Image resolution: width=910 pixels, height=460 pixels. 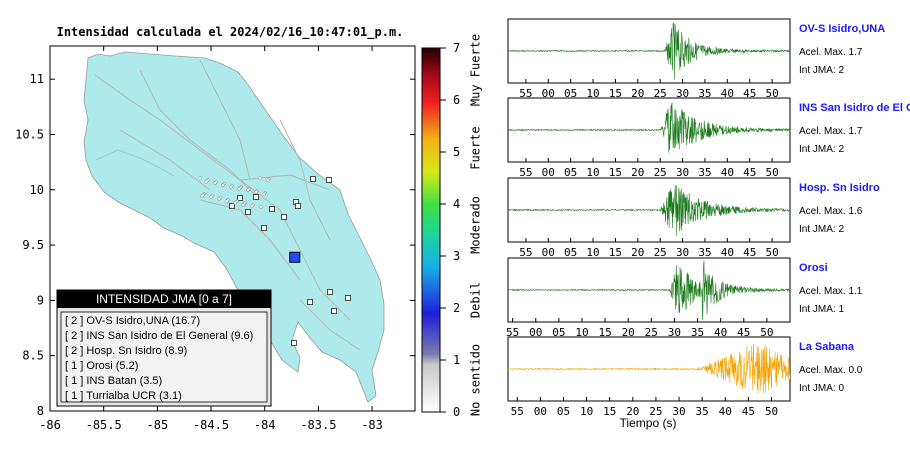 What do you see at coordinates (456, 152) in the screenshot?
I see `colorbar-tick-label: 5` at bounding box center [456, 152].